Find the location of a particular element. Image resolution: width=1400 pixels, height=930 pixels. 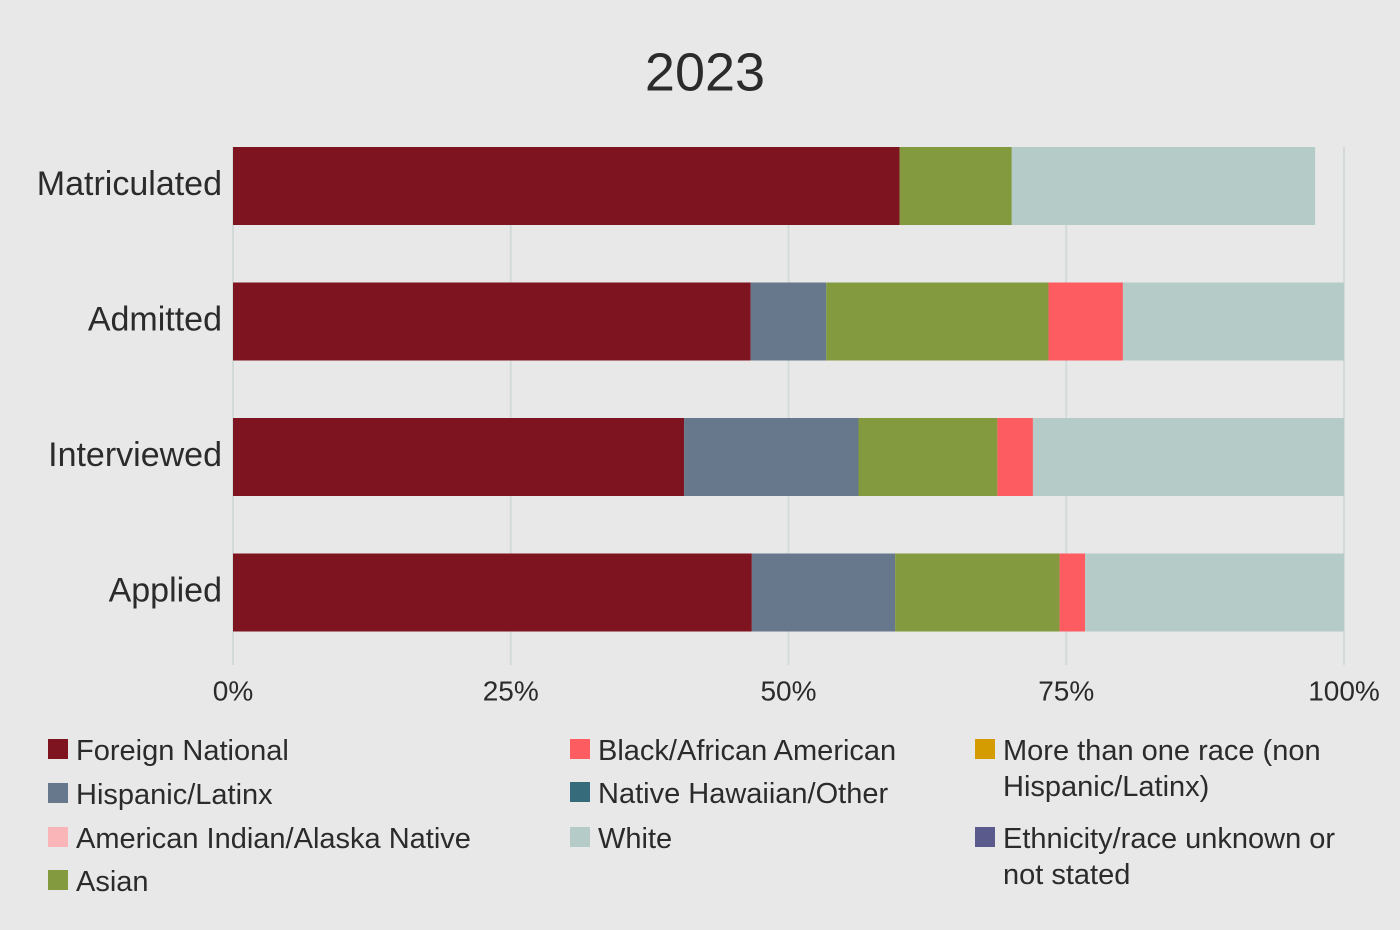

x-tick-label: 75% is located at coordinates (1066, 690).